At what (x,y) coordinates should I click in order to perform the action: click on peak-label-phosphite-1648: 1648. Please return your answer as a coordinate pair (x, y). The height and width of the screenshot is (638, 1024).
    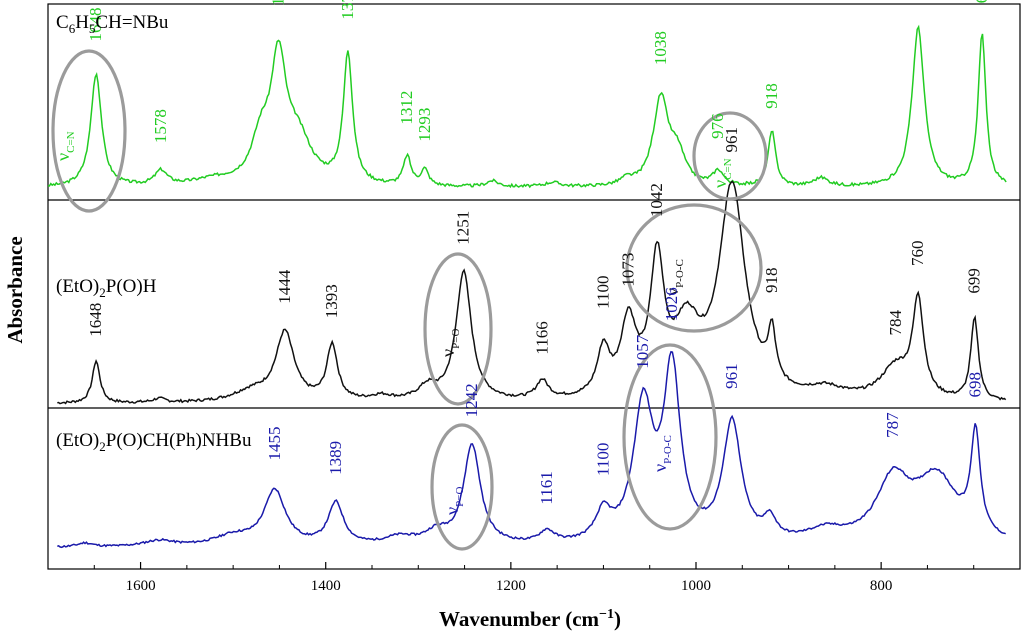
    Looking at the image, I should click on (95, 320).